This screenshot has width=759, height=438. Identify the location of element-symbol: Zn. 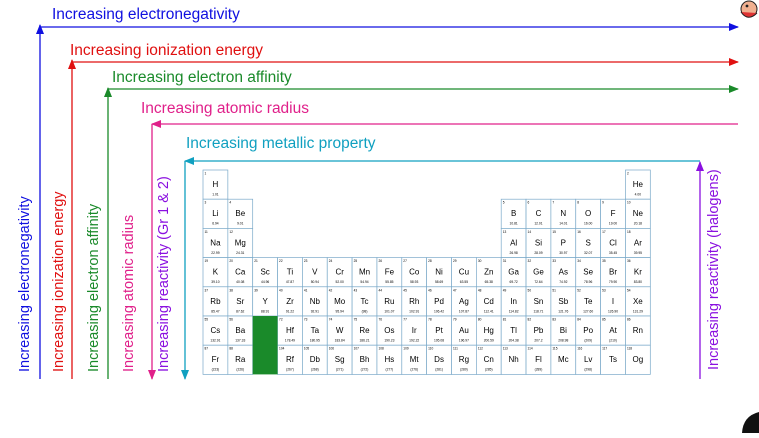
(488, 272).